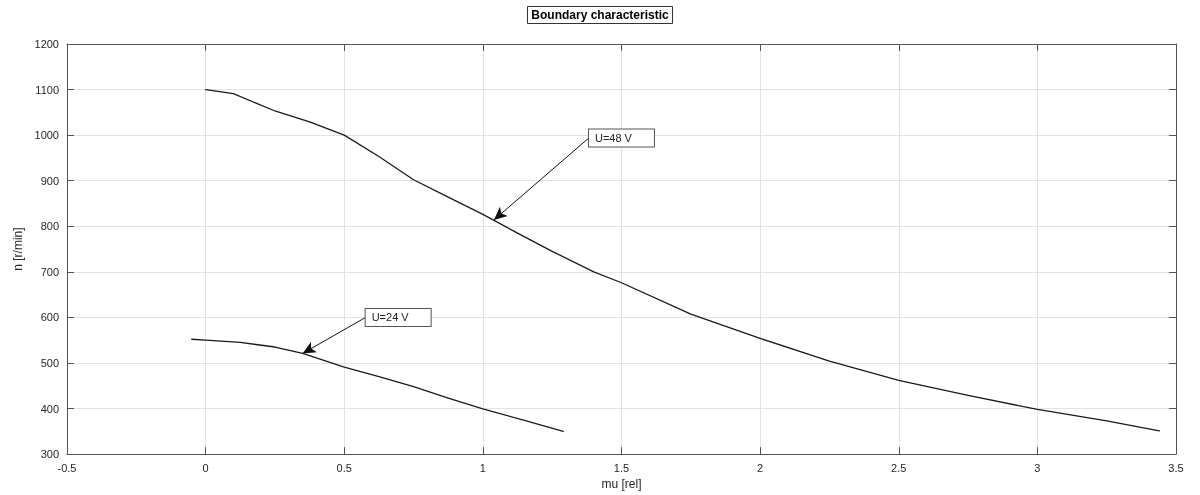  I want to click on x-tick-label: 1.5, so click(621, 467).